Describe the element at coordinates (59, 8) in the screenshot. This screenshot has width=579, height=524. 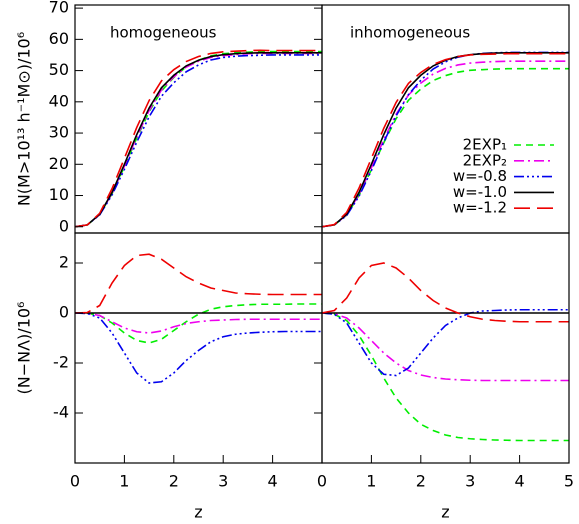
I see `y-tick-label: 70` at that location.